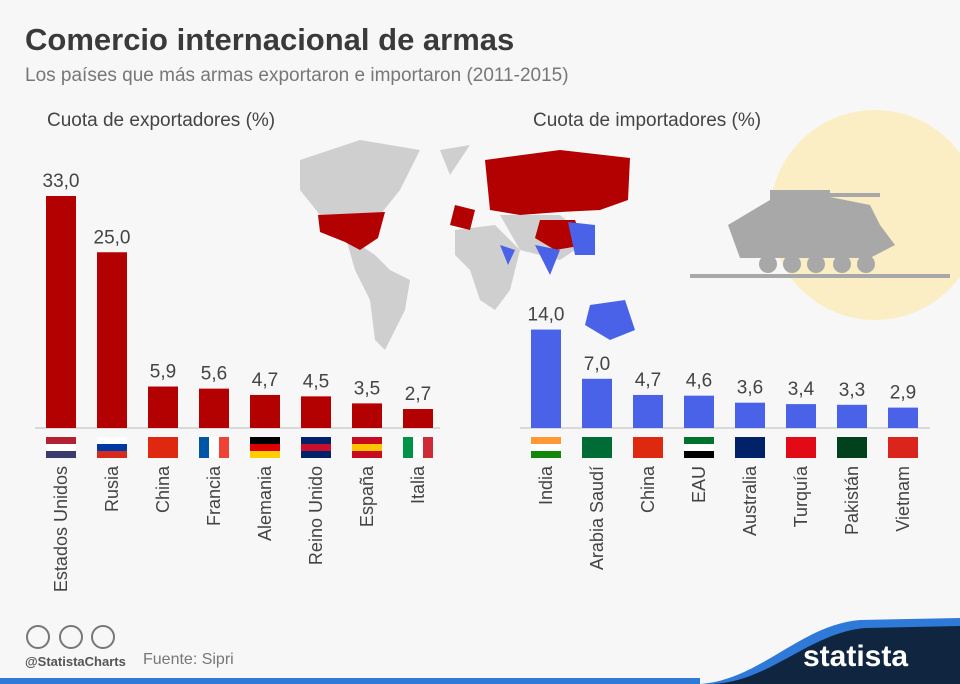 Image resolution: width=960 pixels, height=684 pixels. I want to click on category-label: Alemania, so click(265, 503).